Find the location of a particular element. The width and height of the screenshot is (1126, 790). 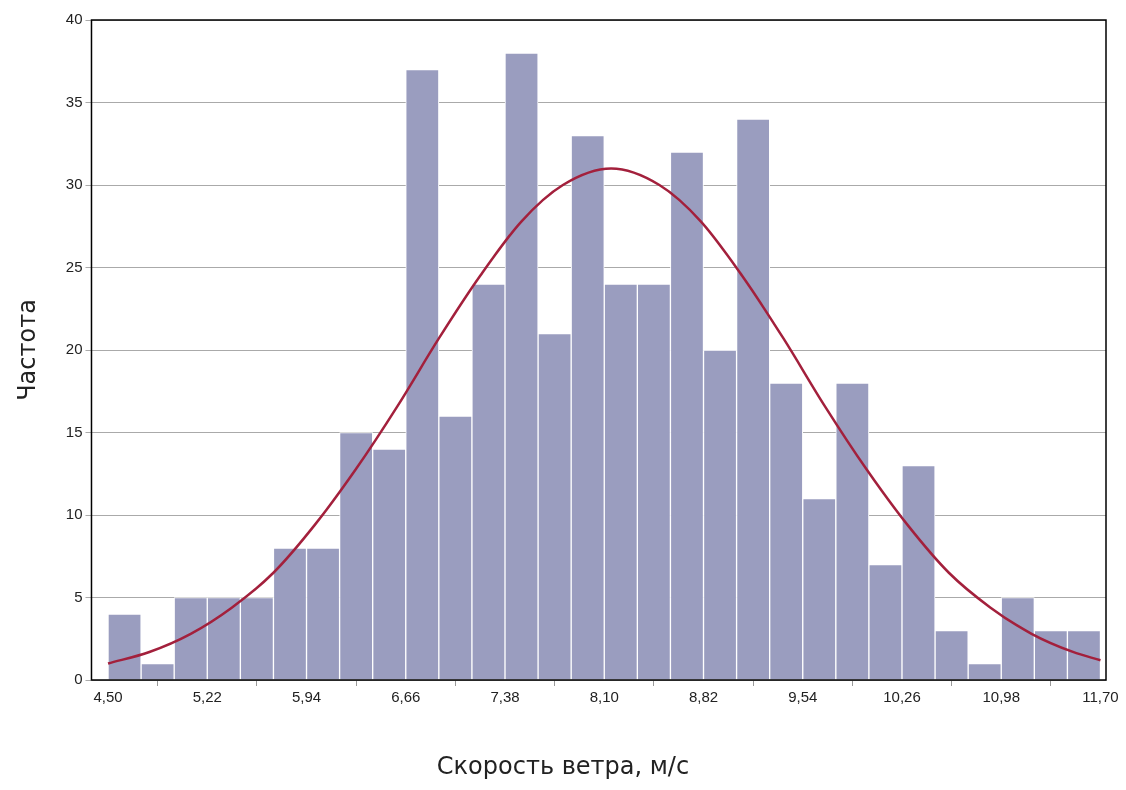

x-tick-label: 8,82 is located at coordinates (703, 697).